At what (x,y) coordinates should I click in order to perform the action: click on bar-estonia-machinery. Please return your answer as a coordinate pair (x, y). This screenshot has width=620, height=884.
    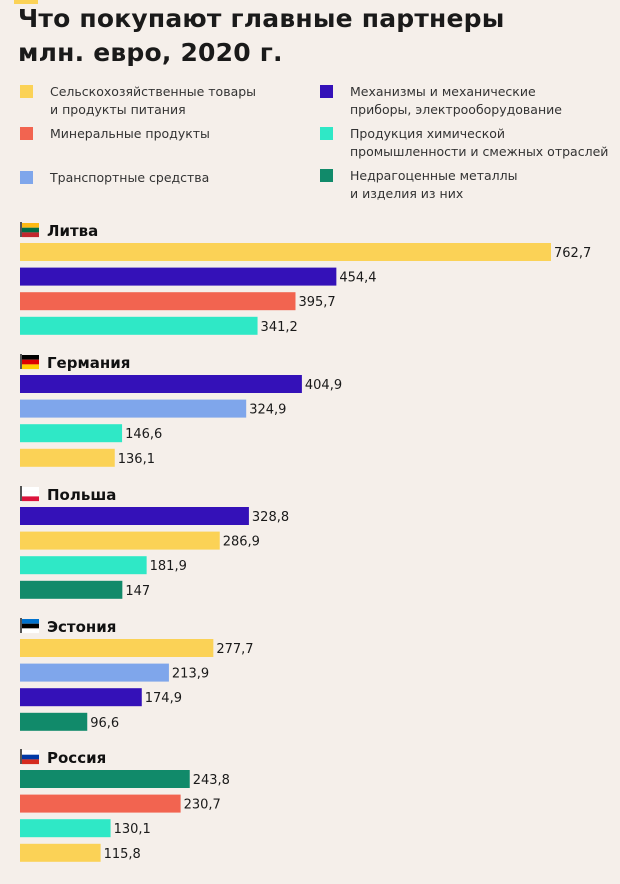
    Looking at the image, I should click on (81, 697).